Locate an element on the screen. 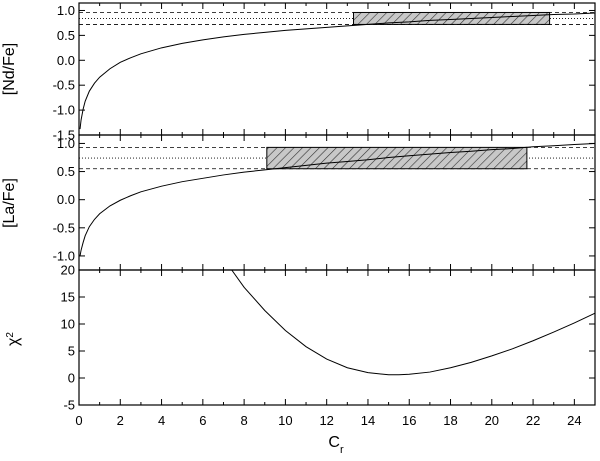  chi2-y-tick-label: 15 is located at coordinates (68, 297).